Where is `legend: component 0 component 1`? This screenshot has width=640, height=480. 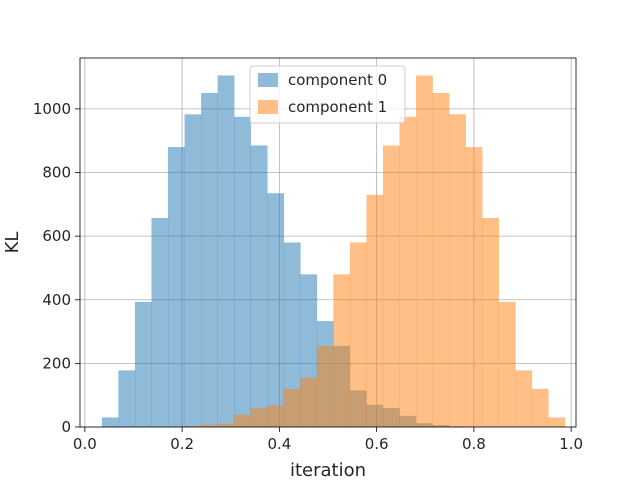
legend: component 0 component 1 is located at coordinates (327, 94).